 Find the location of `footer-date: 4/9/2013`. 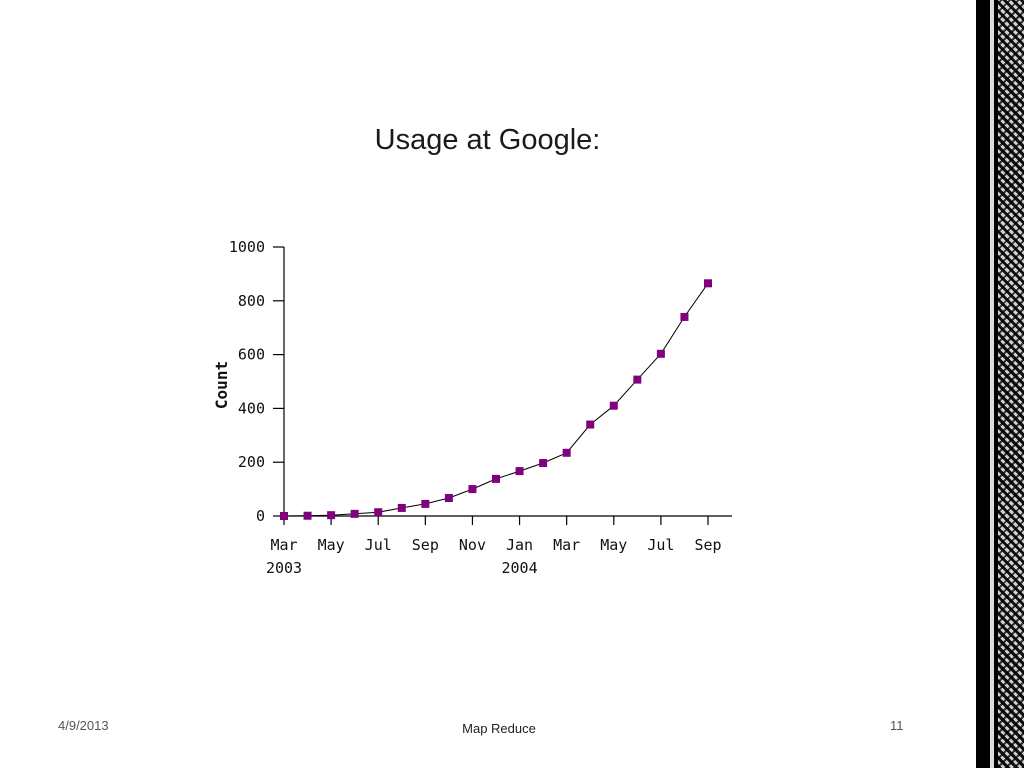

footer-date: 4/9/2013 is located at coordinates (83, 725).